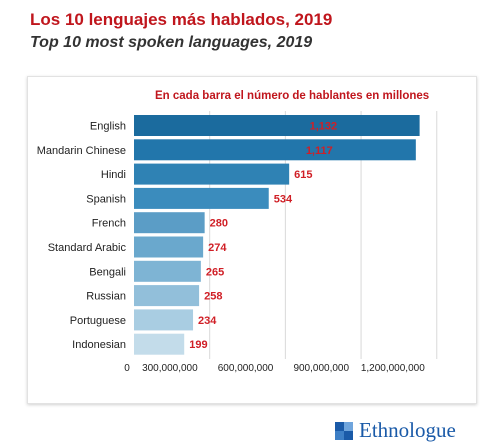 The image size is (500, 445). I want to click on x-tick-label-1: 300,000,000, so click(170, 368).